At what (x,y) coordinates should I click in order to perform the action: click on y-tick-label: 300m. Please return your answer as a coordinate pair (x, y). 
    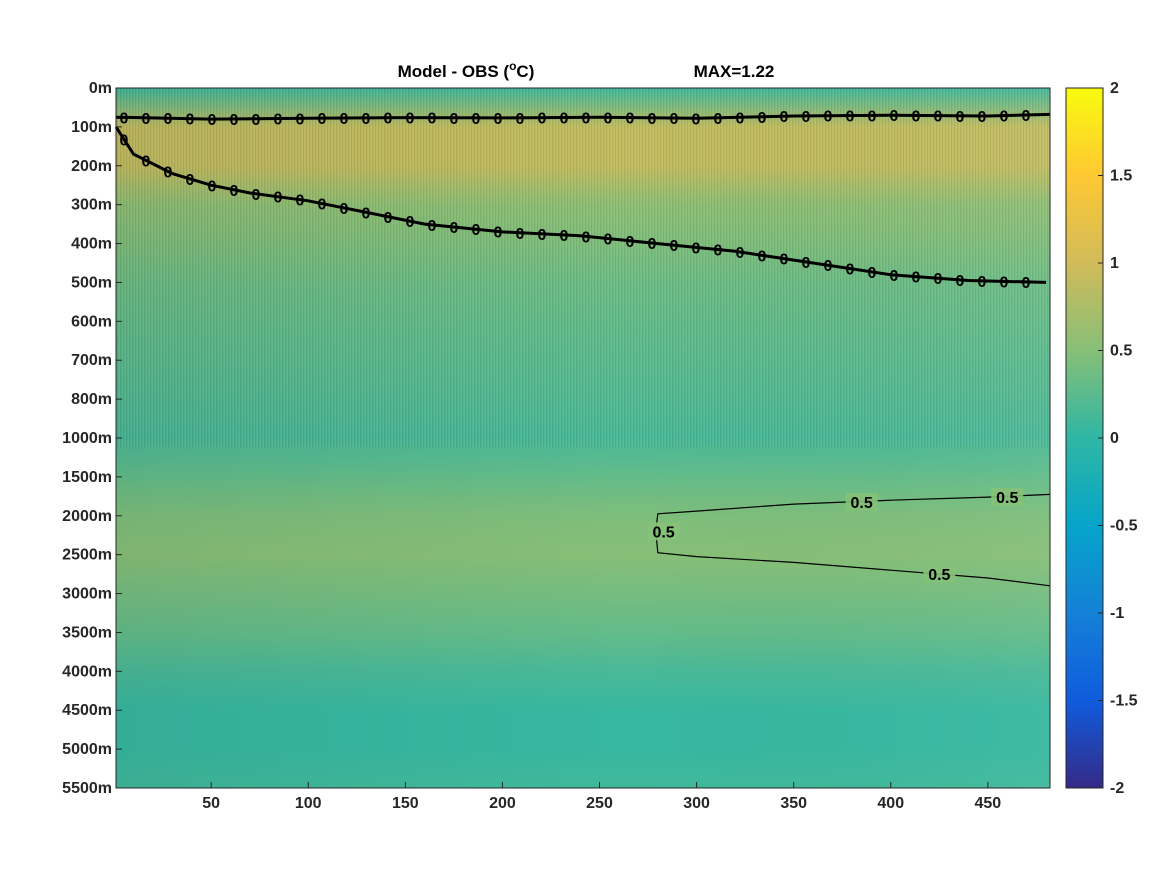
    Looking at the image, I should click on (91, 205).